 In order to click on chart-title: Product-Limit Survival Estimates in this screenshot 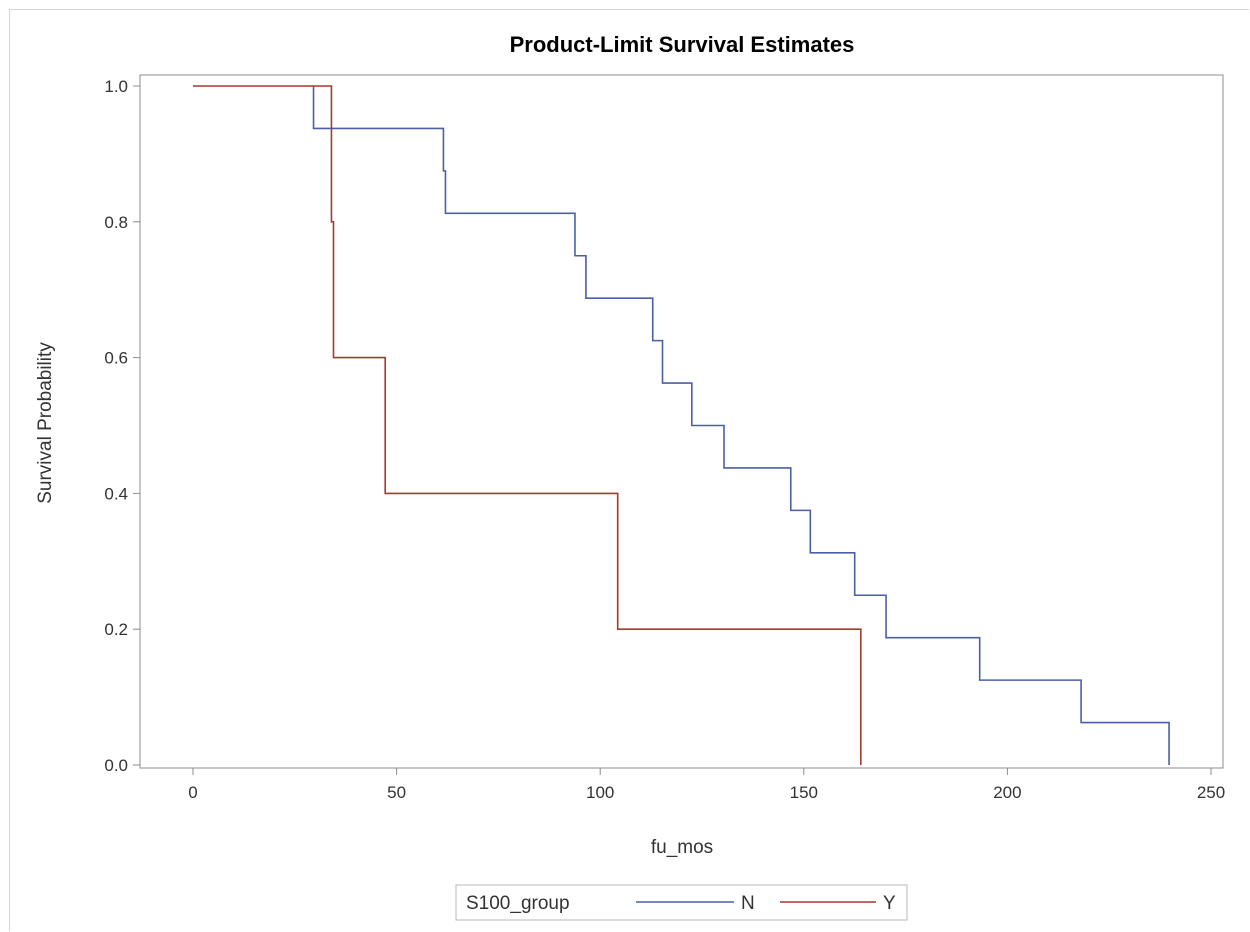, I will do `click(682, 44)`.